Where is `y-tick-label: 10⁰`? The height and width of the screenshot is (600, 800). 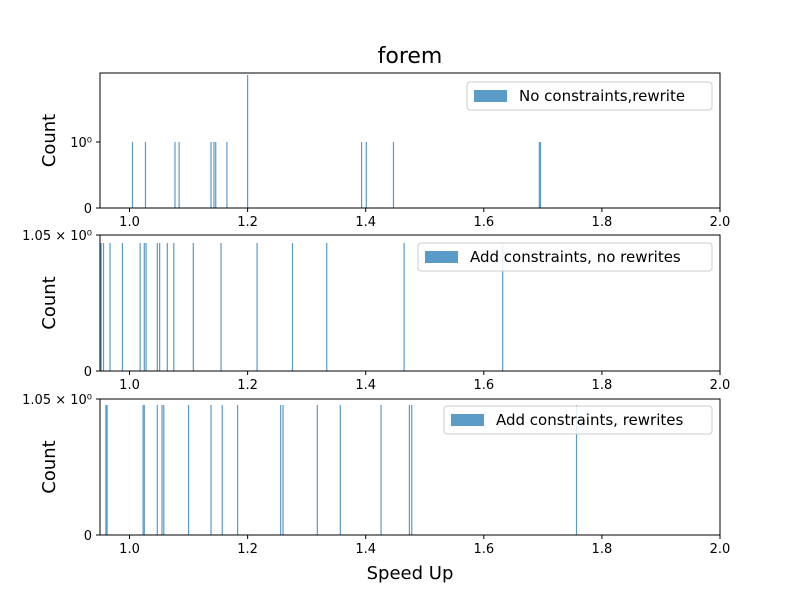 y-tick-label: 10⁰ is located at coordinates (81, 143).